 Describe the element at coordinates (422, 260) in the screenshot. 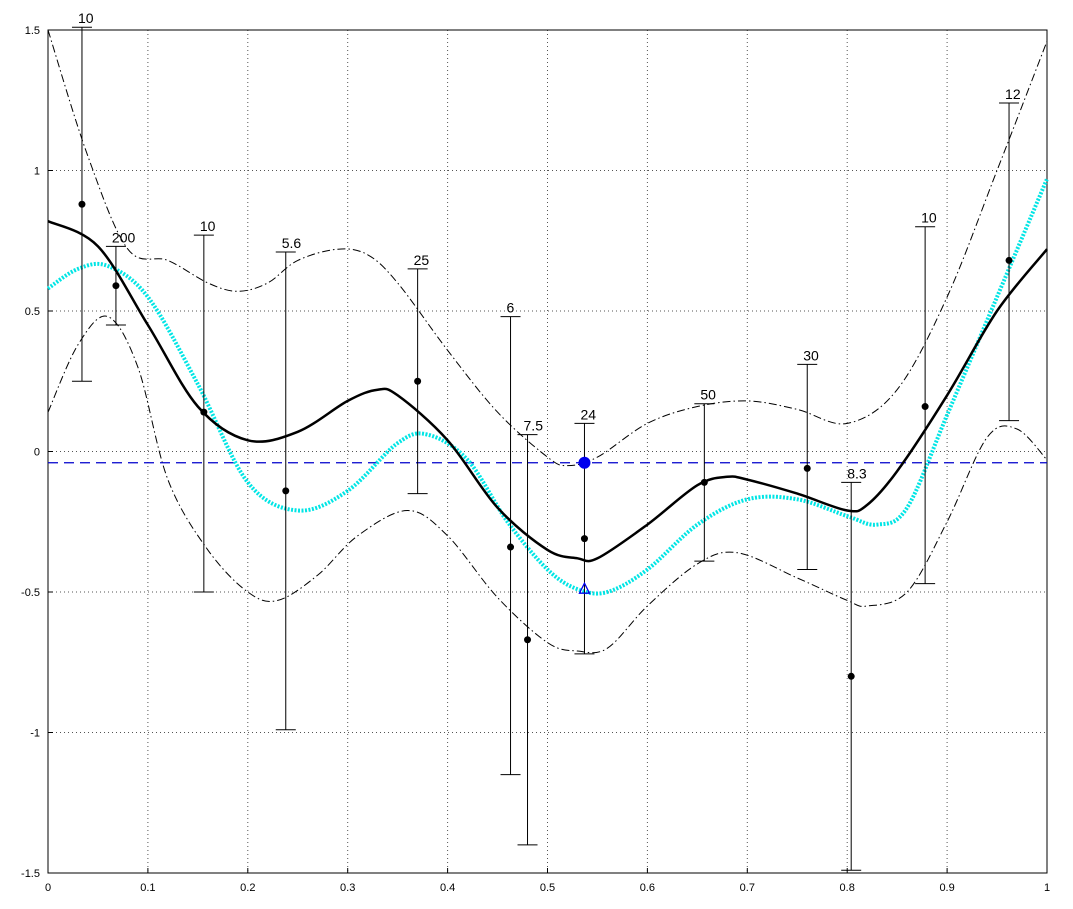

I see `point-label: 25` at that location.